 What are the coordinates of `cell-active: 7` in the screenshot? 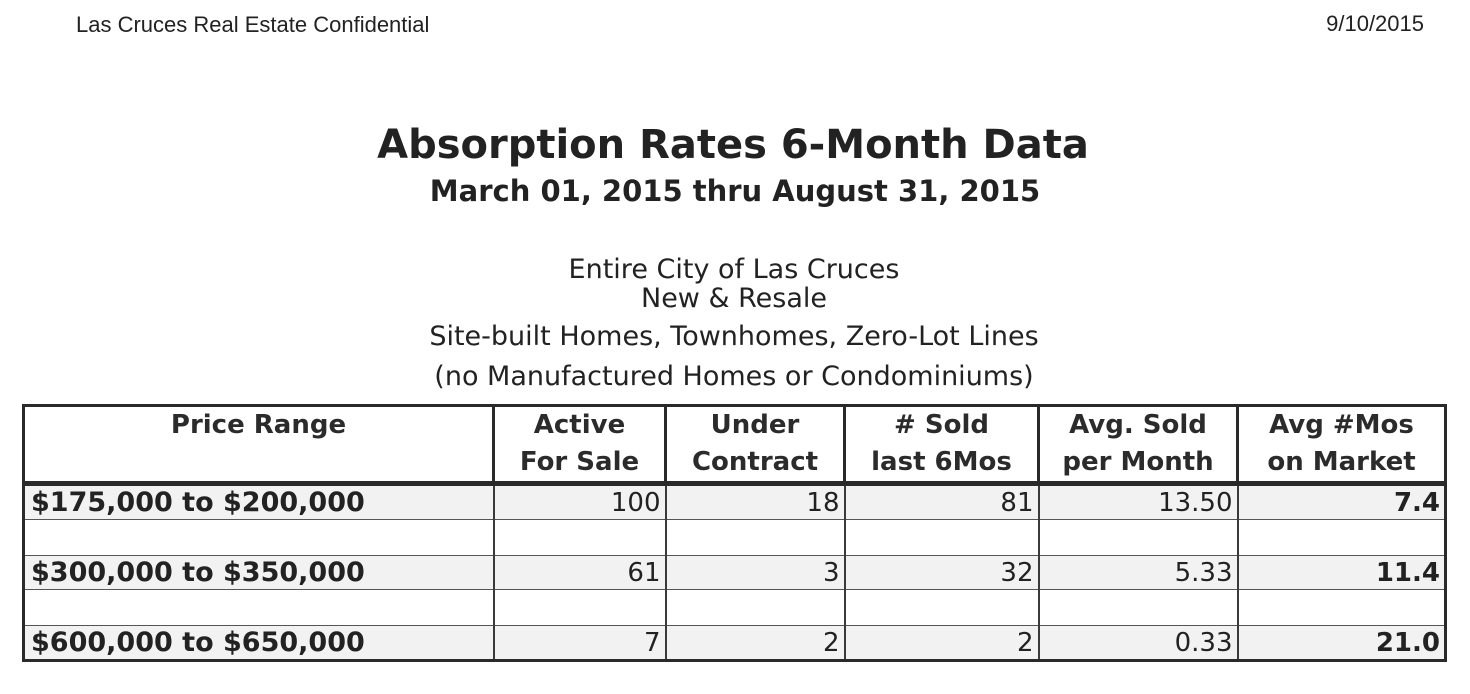 It's located at (579, 643).